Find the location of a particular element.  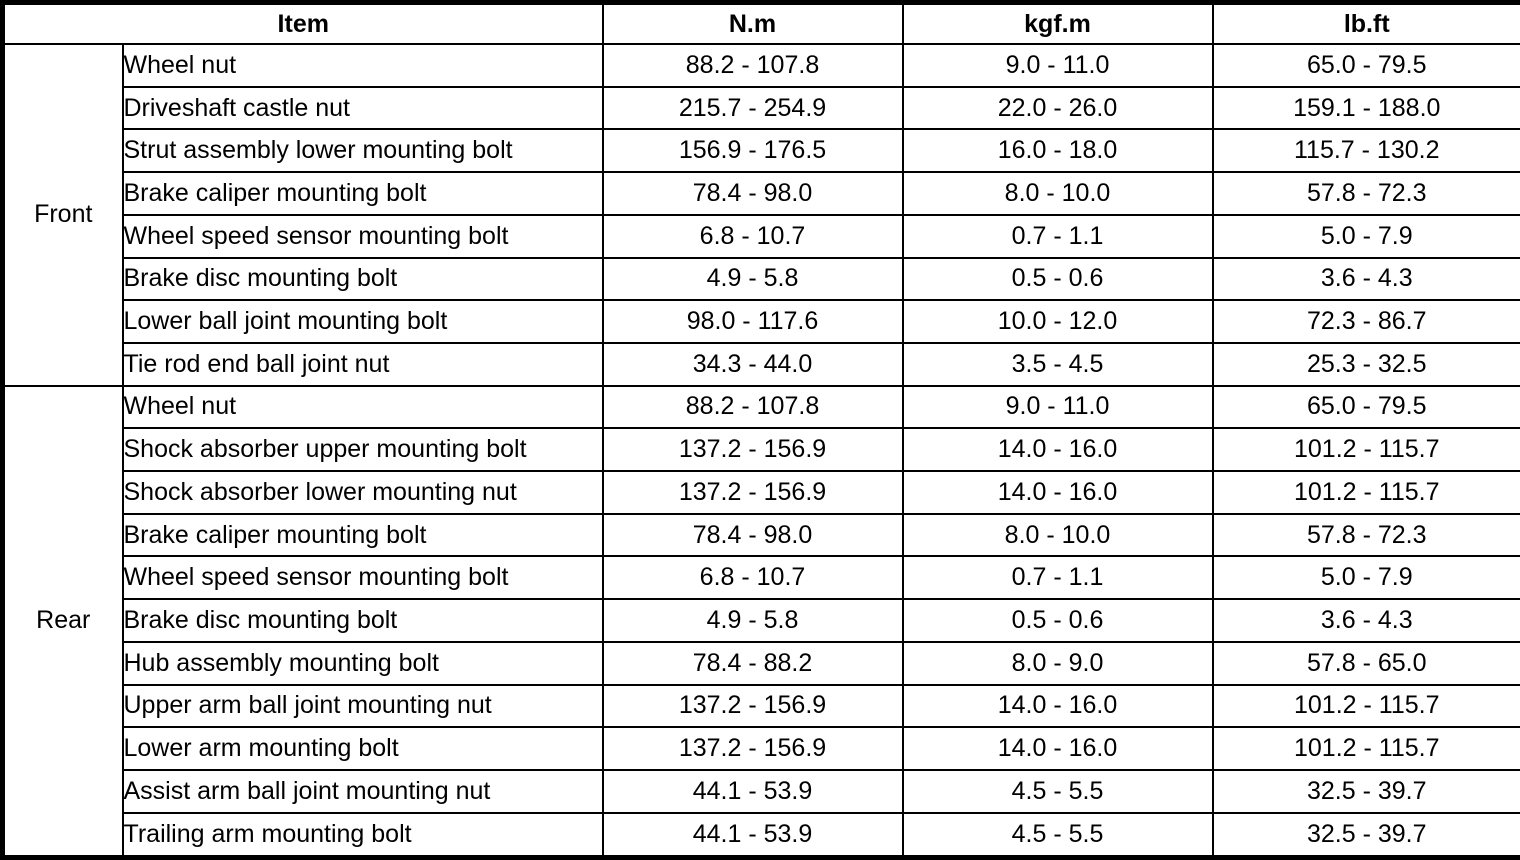

item-cell: Trailing arm mounting bolt is located at coordinates (362, 835).